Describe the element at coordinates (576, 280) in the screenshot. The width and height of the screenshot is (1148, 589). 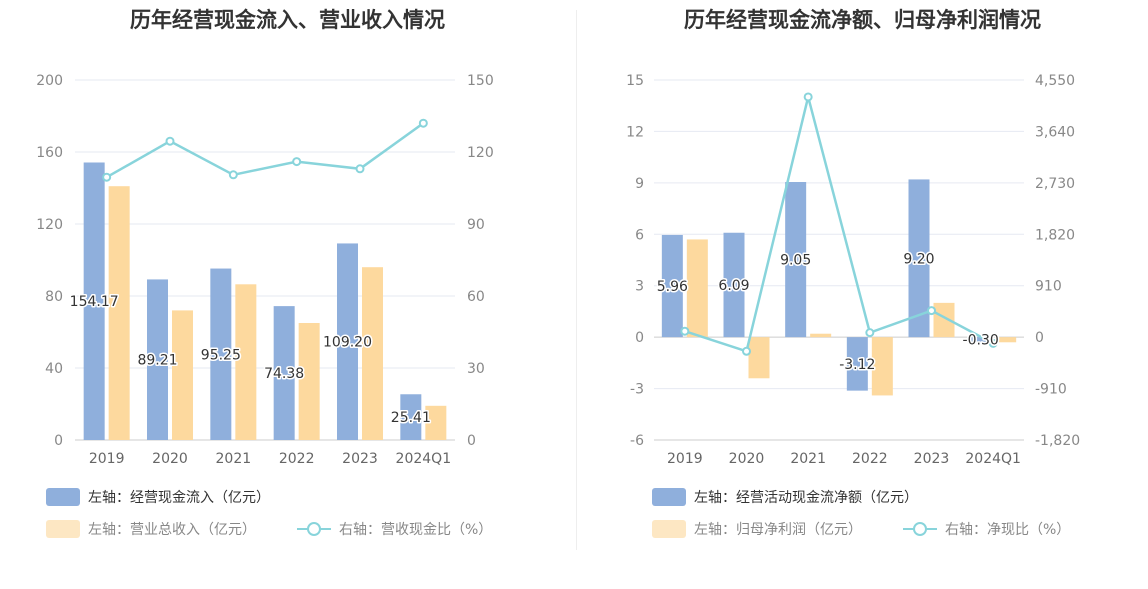
I see `panel-divider` at that location.